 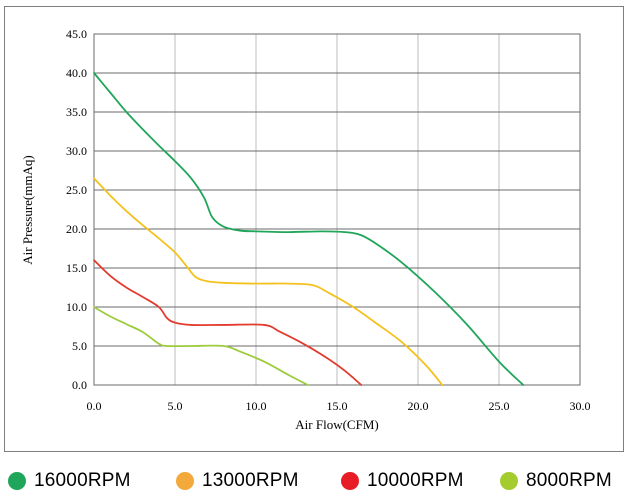 I want to click on legend-dot-8000rpm, so click(x=509, y=481).